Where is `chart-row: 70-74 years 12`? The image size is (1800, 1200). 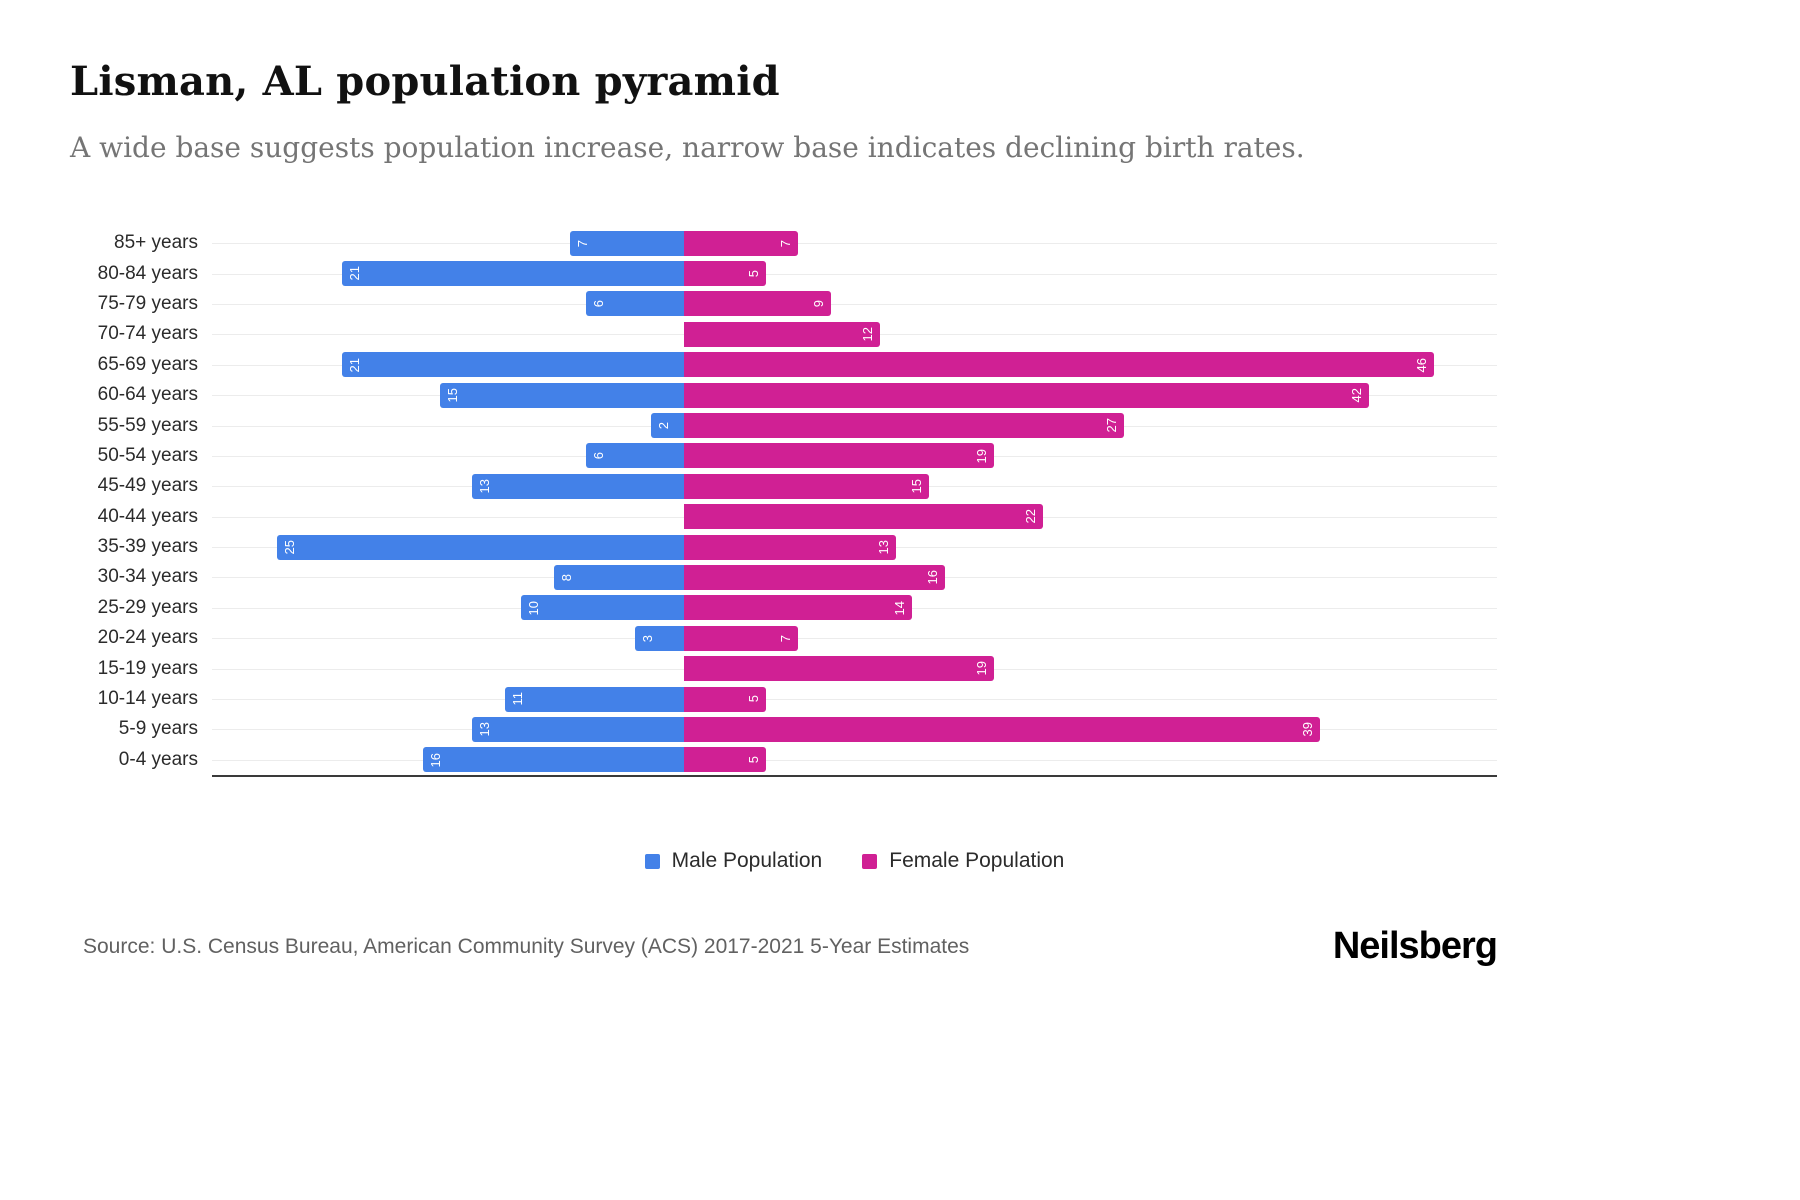
chart-row: 70-74 years 12 is located at coordinates (783, 334).